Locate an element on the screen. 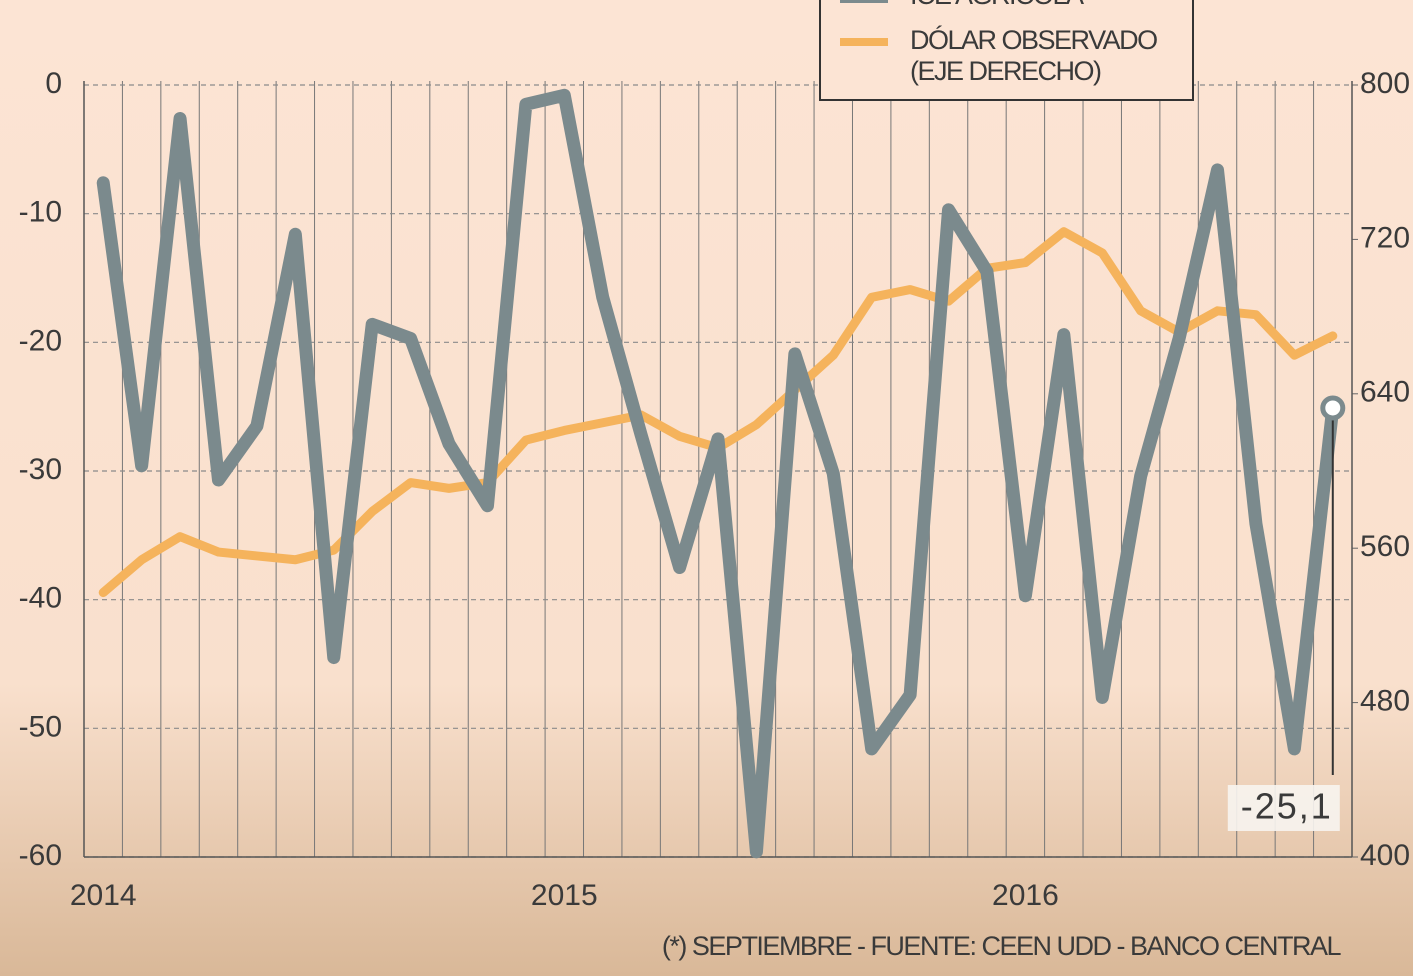  y-tick-label: 0 is located at coordinates (53, 83).